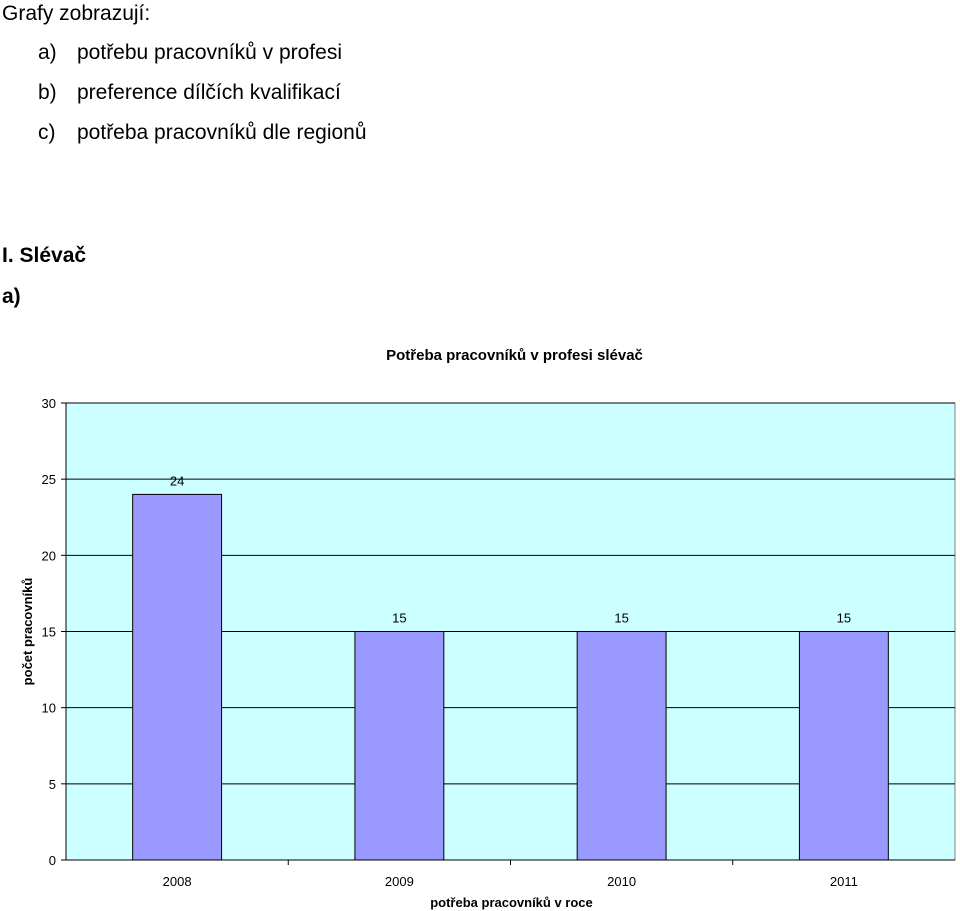  I want to click on y-tick-label: 20, so click(49, 555).